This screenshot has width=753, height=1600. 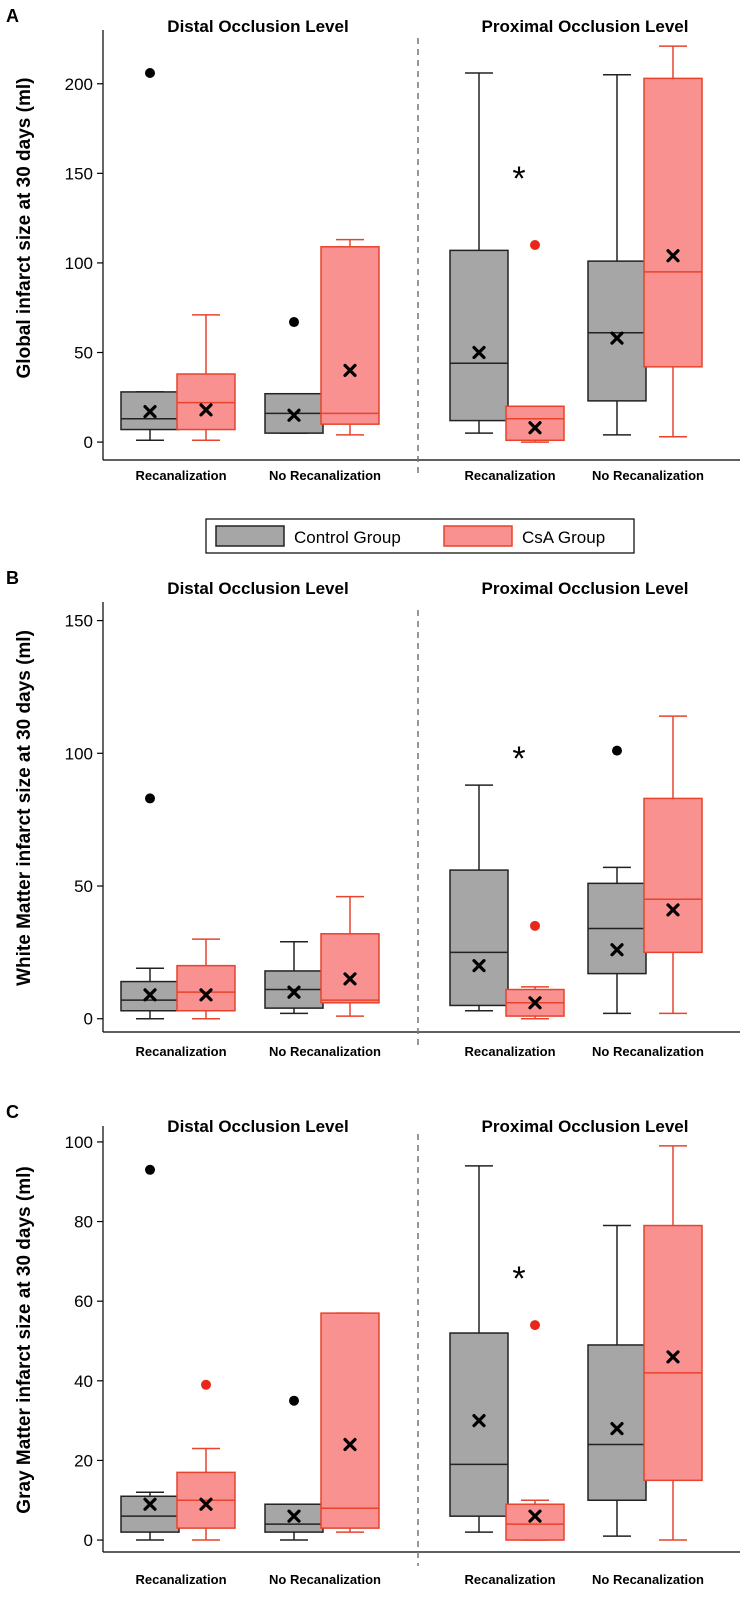 What do you see at coordinates (24, 1339) in the screenshot?
I see `y-axis-title: Gray Matter infarct size at 30 days (ml)` at bounding box center [24, 1339].